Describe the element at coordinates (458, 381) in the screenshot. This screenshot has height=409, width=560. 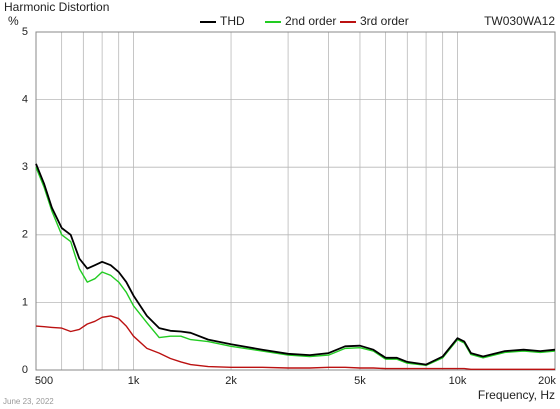
I see `x-tick-label: 10k` at that location.